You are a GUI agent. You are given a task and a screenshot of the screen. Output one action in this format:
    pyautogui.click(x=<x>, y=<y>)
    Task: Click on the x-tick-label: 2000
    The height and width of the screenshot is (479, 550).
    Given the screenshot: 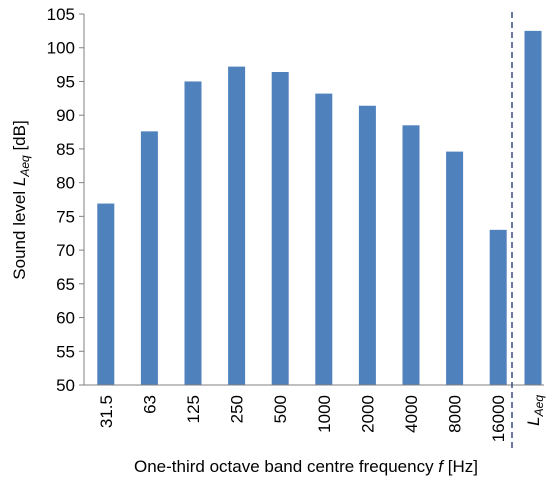 What is the action you would take?
    pyautogui.click(x=367, y=414)
    